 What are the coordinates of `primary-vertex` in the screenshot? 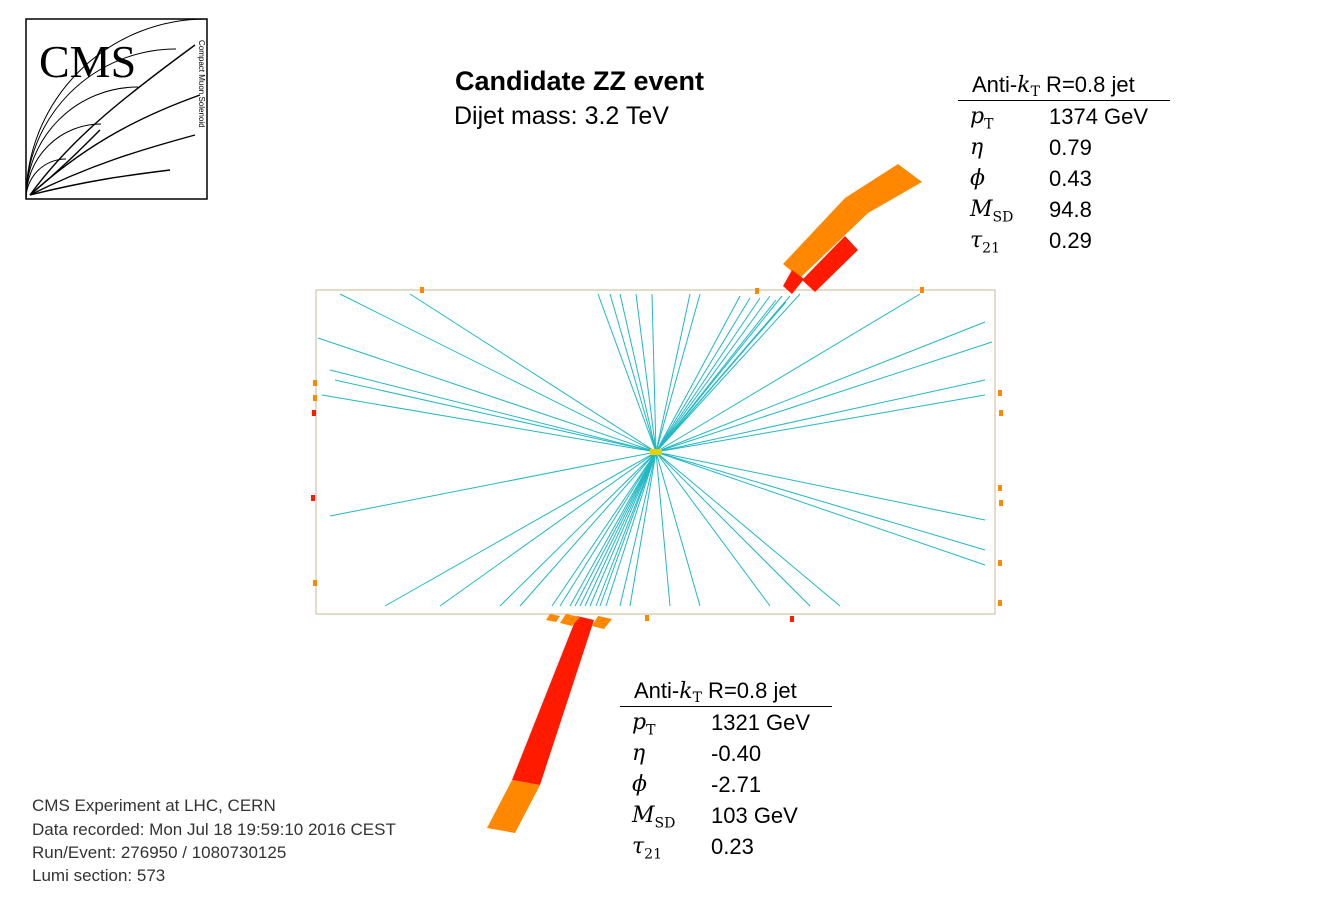 It's located at (656, 452).